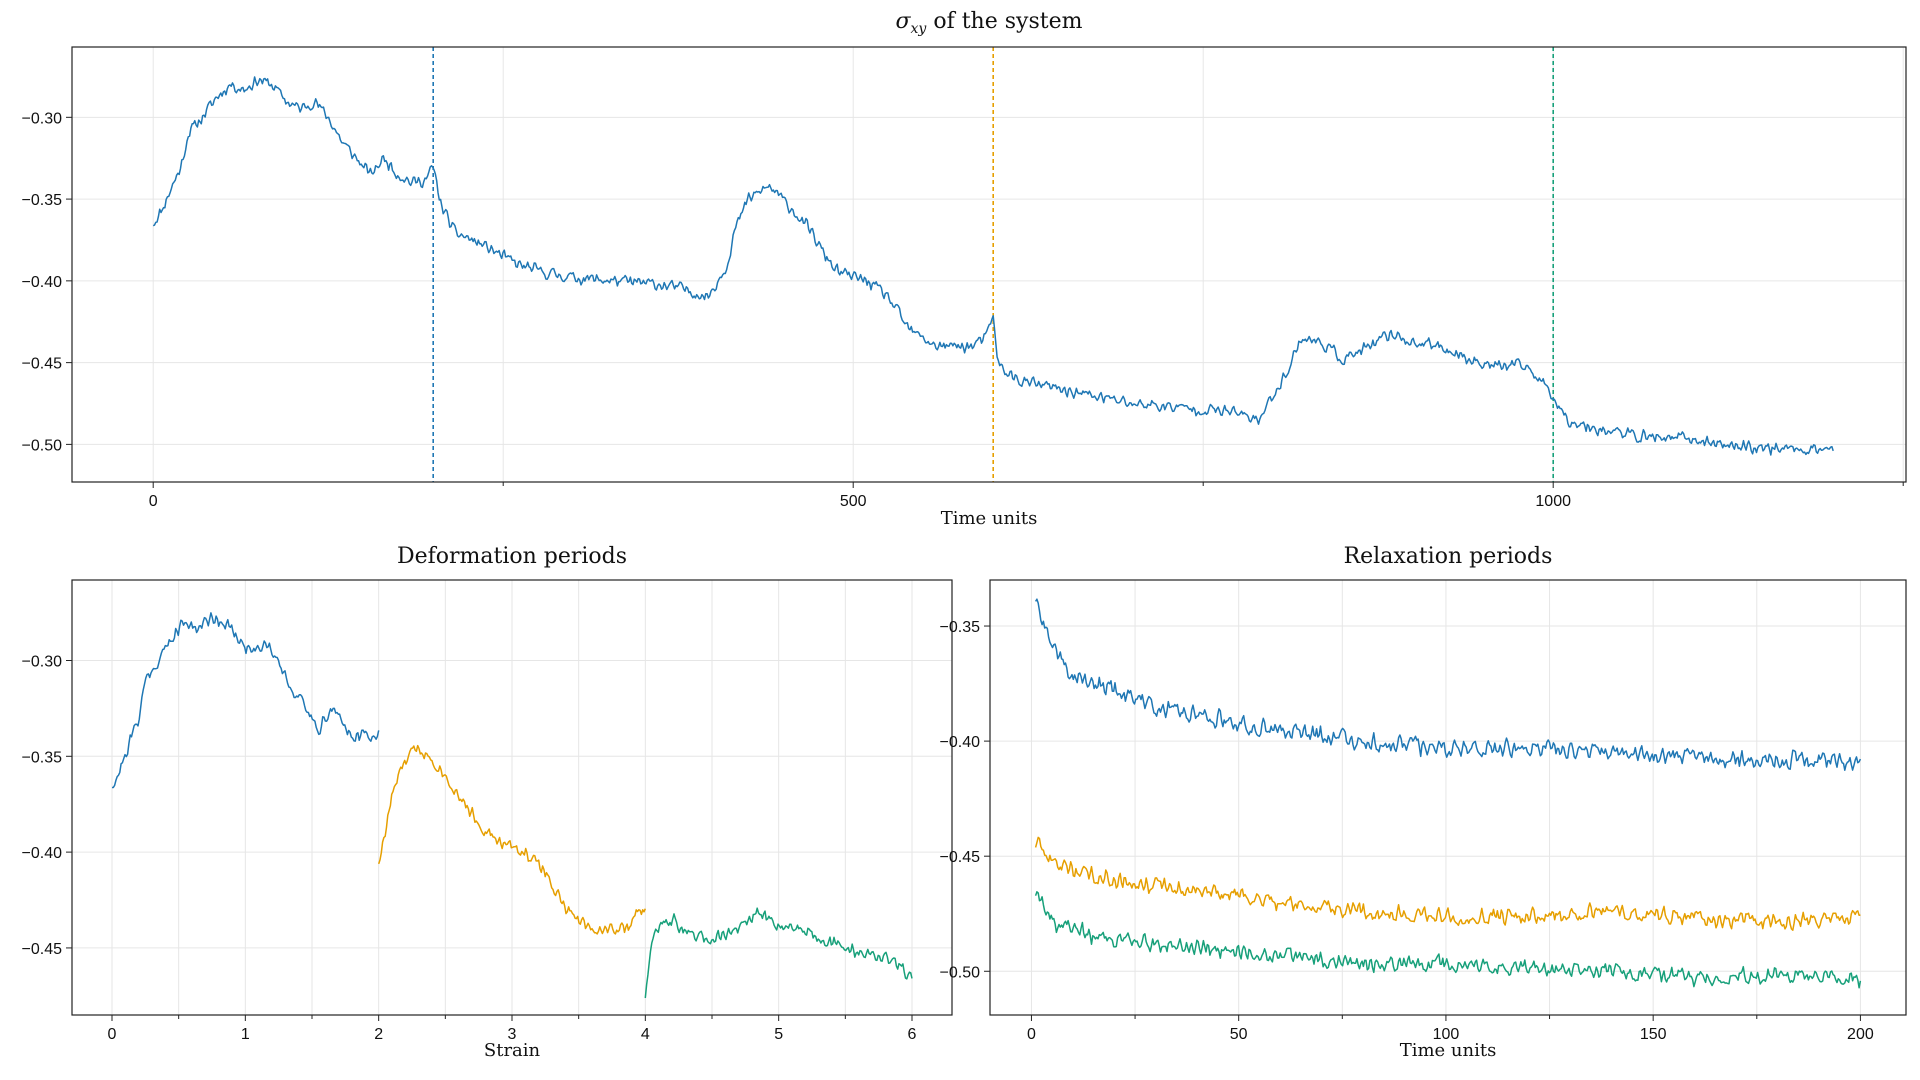 The height and width of the screenshot is (1080, 1920). I want to click on title-symbol: σ, so click(904, 21).